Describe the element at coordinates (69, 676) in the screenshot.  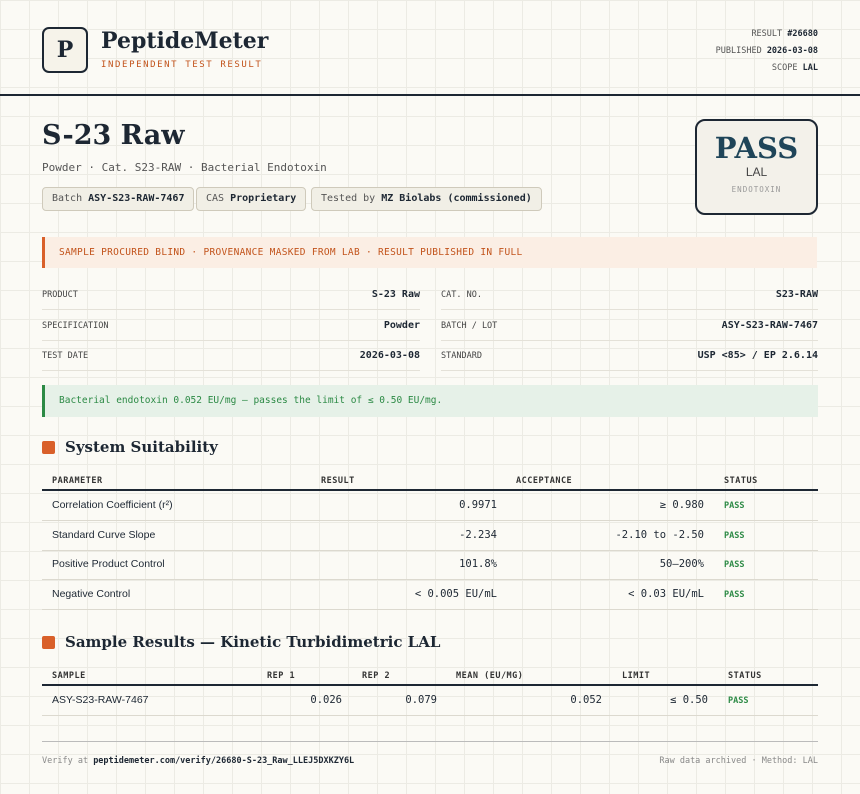
I see `column-header: SAMPLE` at that location.